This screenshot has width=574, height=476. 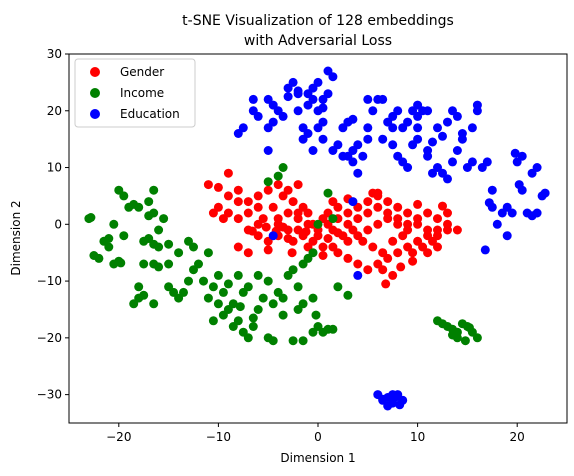 What do you see at coordinates (54, 111) in the screenshot?
I see `y-tick-label: 20` at bounding box center [54, 111].